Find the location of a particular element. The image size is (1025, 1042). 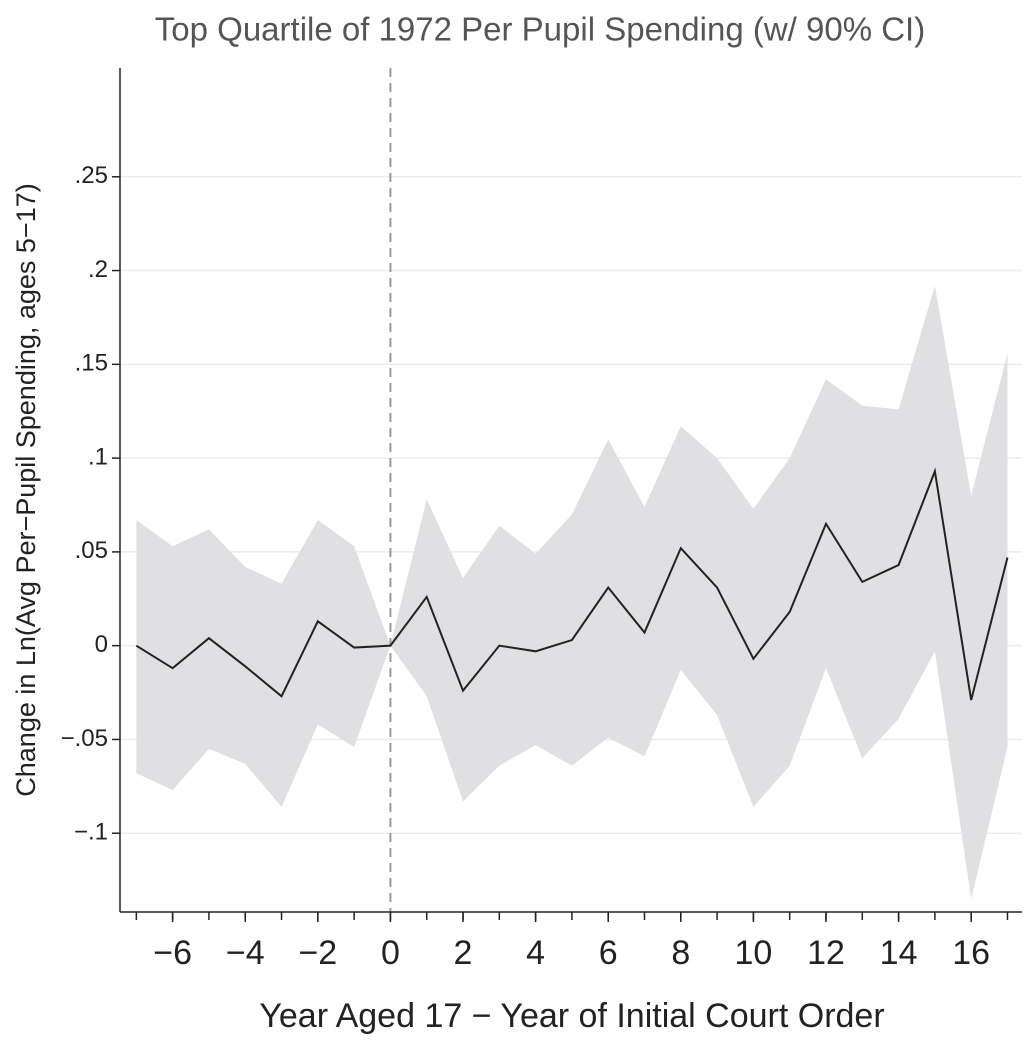

y-tick-label: −.1 is located at coordinates (91, 832).